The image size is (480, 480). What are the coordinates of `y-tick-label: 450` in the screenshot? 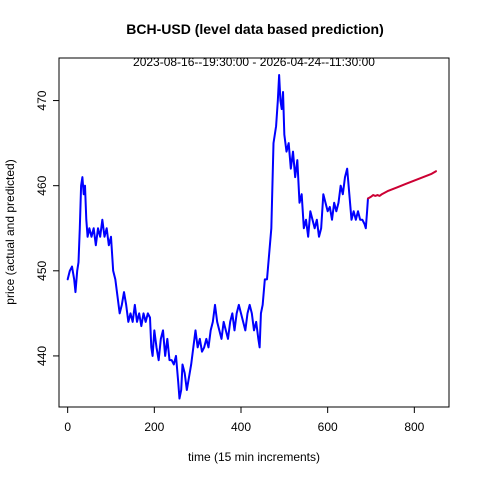 It's located at (42, 270).